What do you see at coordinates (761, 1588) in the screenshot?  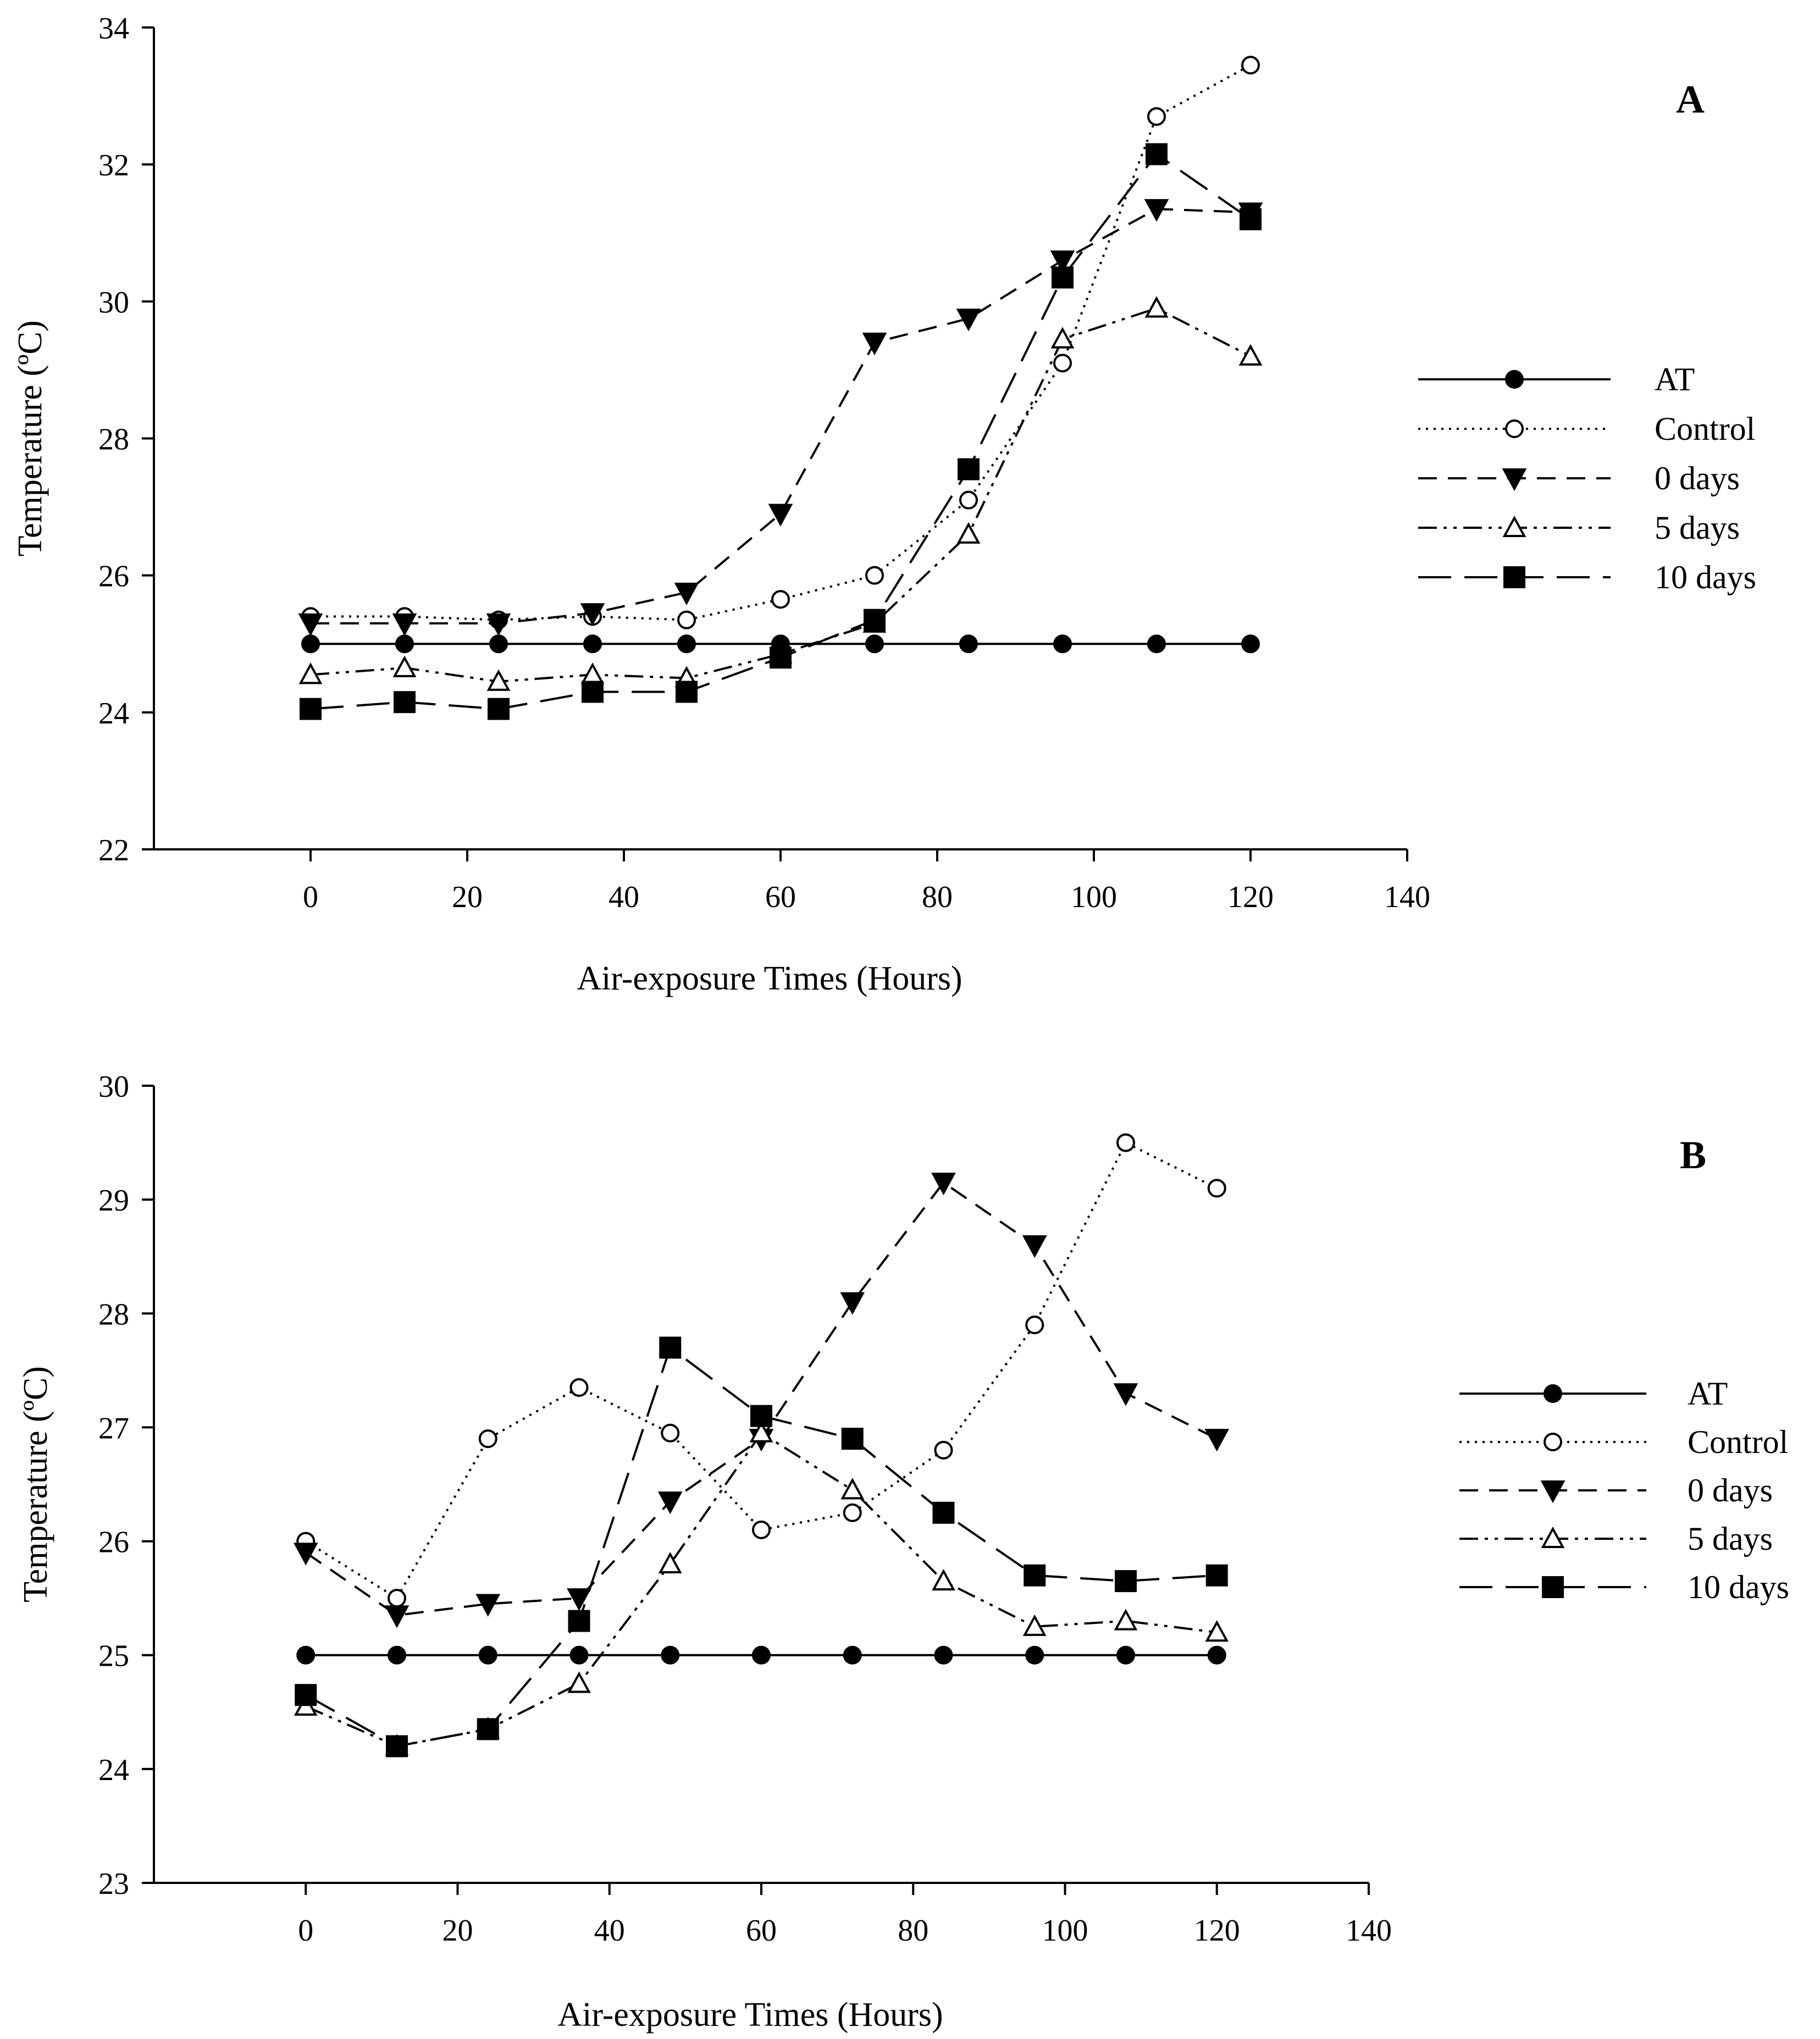 I see `series-5-days` at bounding box center [761, 1588].